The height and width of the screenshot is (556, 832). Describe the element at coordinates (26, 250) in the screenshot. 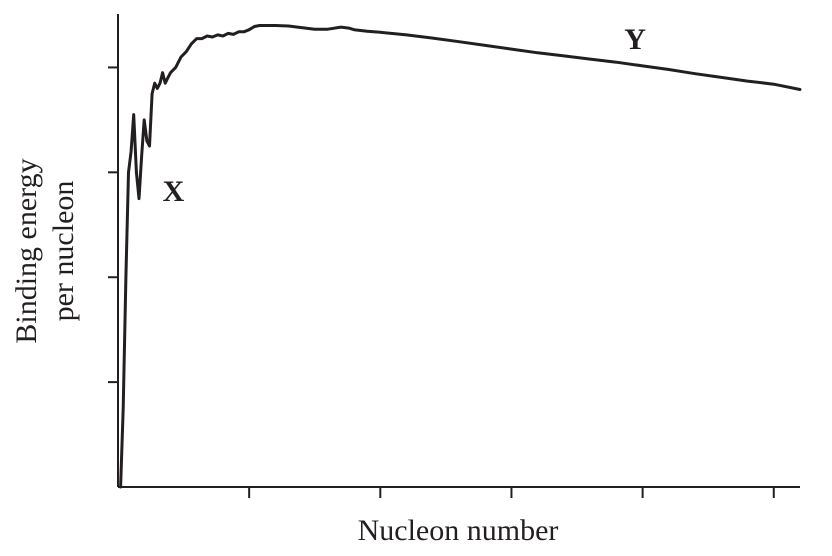

I see `y-axis-title-line: Binding energy` at that location.